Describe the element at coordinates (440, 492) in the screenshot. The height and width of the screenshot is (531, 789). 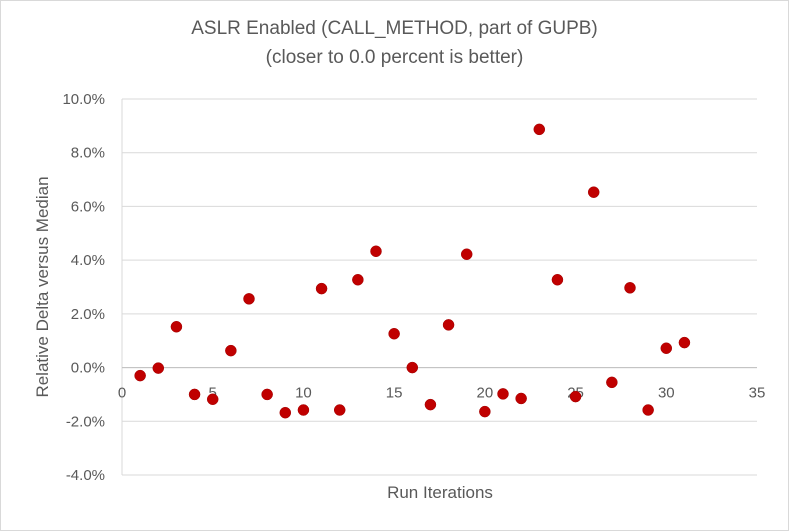
I see `x-axis-label: Run Iterations` at that location.